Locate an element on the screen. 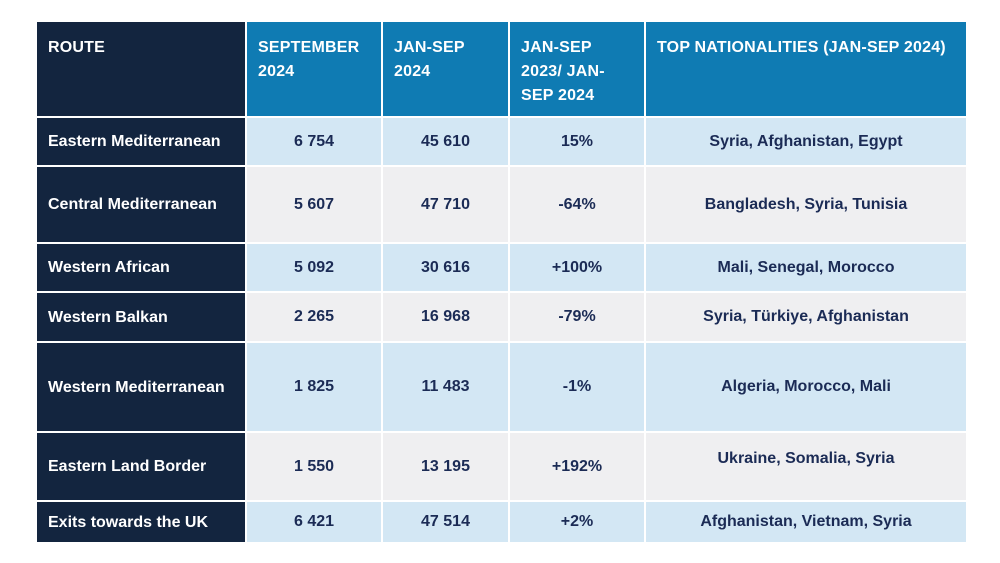 This screenshot has height=563, width=1000. route-cell: Western Balkan is located at coordinates (141, 317).